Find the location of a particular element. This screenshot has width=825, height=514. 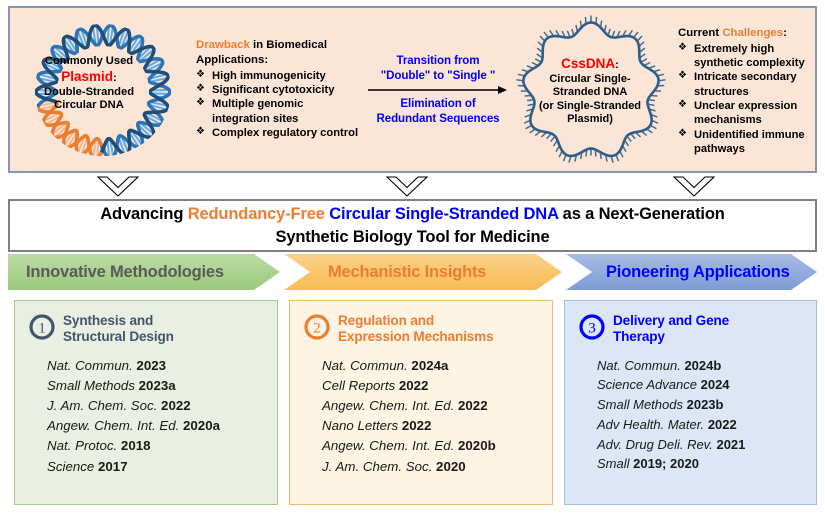

drawback-item: ❖ Multiple genomic integration sites is located at coordinates (280, 111).